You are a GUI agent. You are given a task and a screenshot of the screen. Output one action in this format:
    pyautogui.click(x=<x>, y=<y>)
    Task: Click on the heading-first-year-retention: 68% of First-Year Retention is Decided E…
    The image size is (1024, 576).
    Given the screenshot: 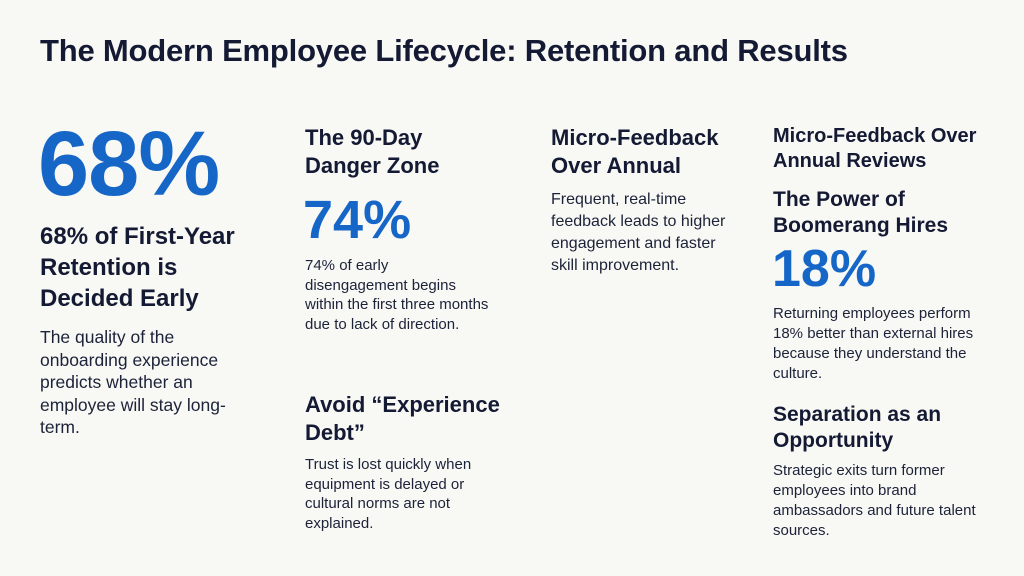 What is the action you would take?
    pyautogui.click(x=137, y=267)
    